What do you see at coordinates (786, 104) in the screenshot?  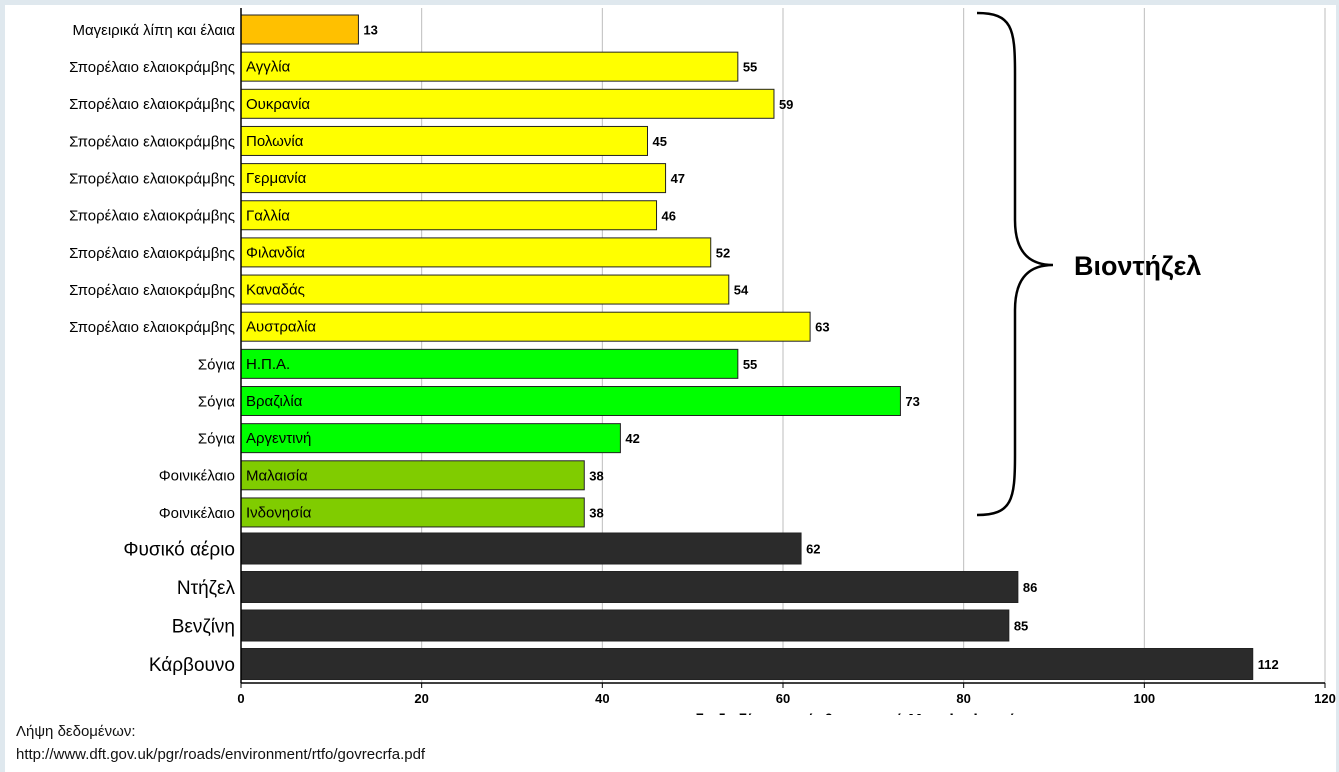 I see `value-label: 59` at bounding box center [786, 104].